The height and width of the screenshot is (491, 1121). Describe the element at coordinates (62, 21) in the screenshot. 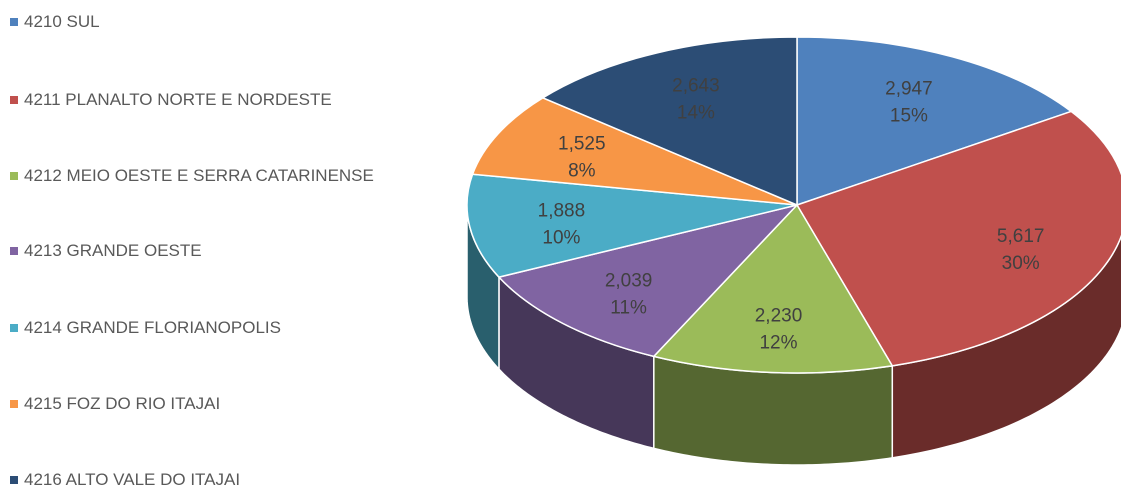

I see `legend-label-sul: 4210 SUL` at that location.